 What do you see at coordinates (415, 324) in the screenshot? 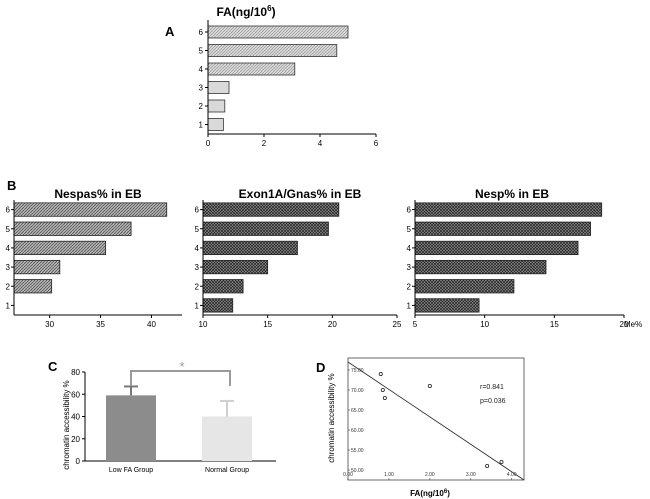
I see `panel-b3-x-tick-label: 5` at bounding box center [415, 324].